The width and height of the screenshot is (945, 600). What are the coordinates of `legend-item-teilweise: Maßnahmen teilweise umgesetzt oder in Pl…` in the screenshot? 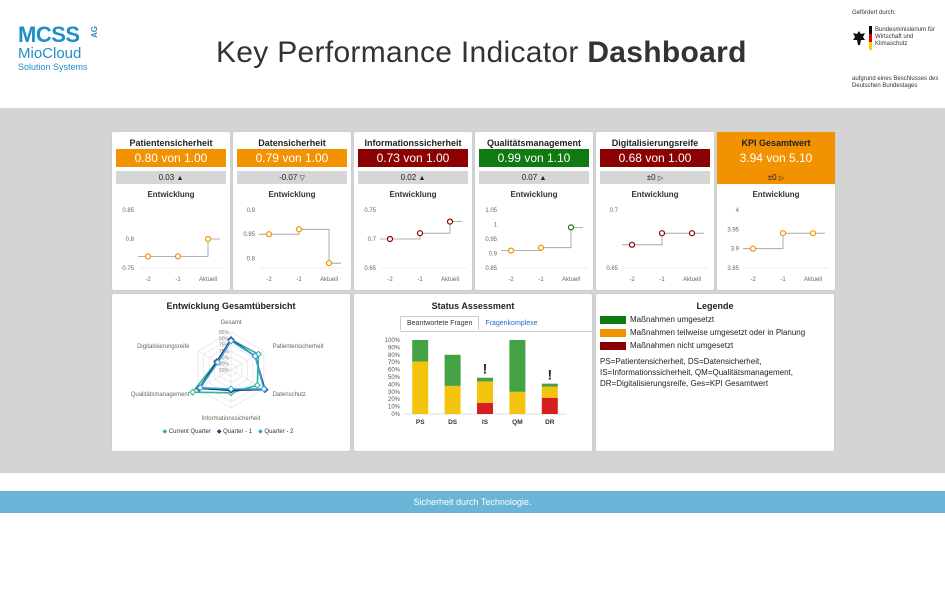 It's located at (702, 332).